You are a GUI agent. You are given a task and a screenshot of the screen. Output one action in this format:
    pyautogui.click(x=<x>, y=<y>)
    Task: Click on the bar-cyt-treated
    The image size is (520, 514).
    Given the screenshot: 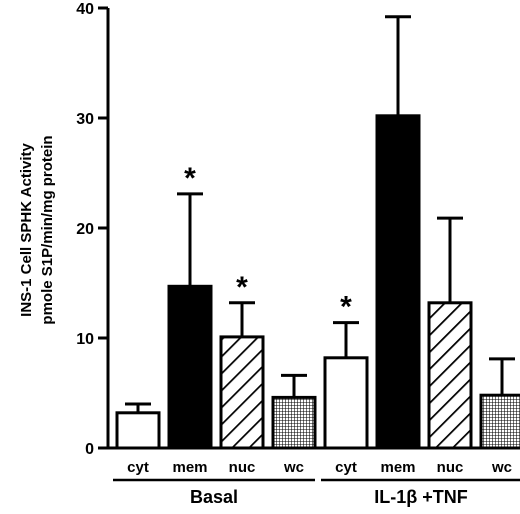 What is the action you would take?
    pyautogui.click(x=346, y=403)
    